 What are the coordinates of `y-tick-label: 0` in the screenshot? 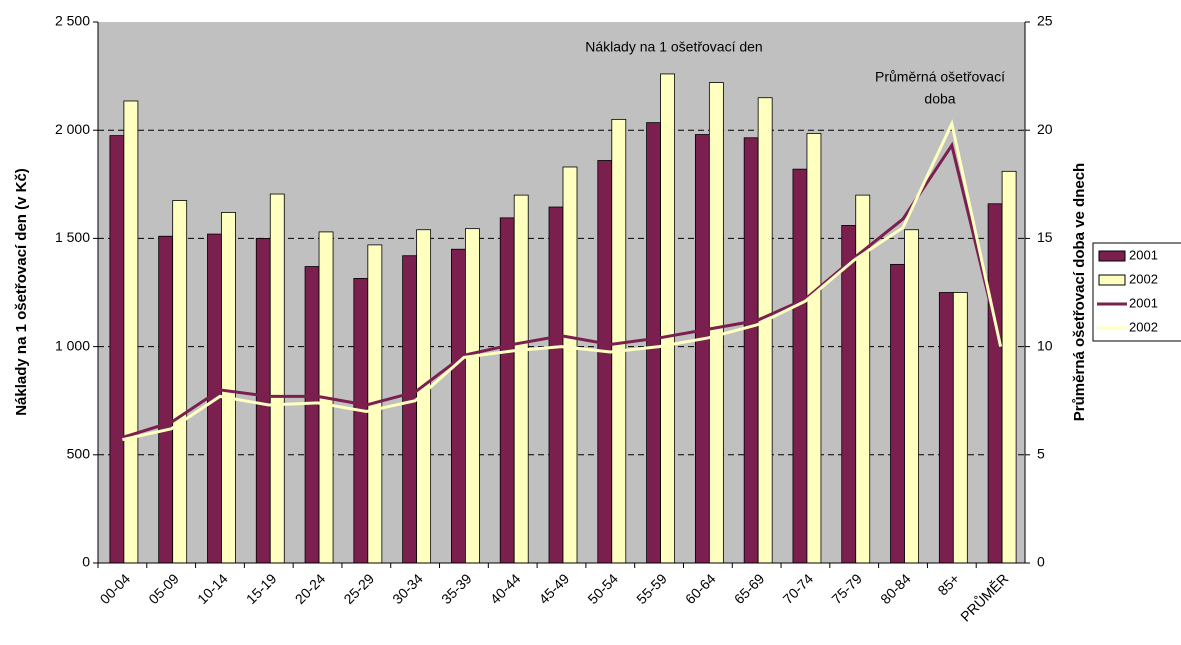 It's located at (86, 562).